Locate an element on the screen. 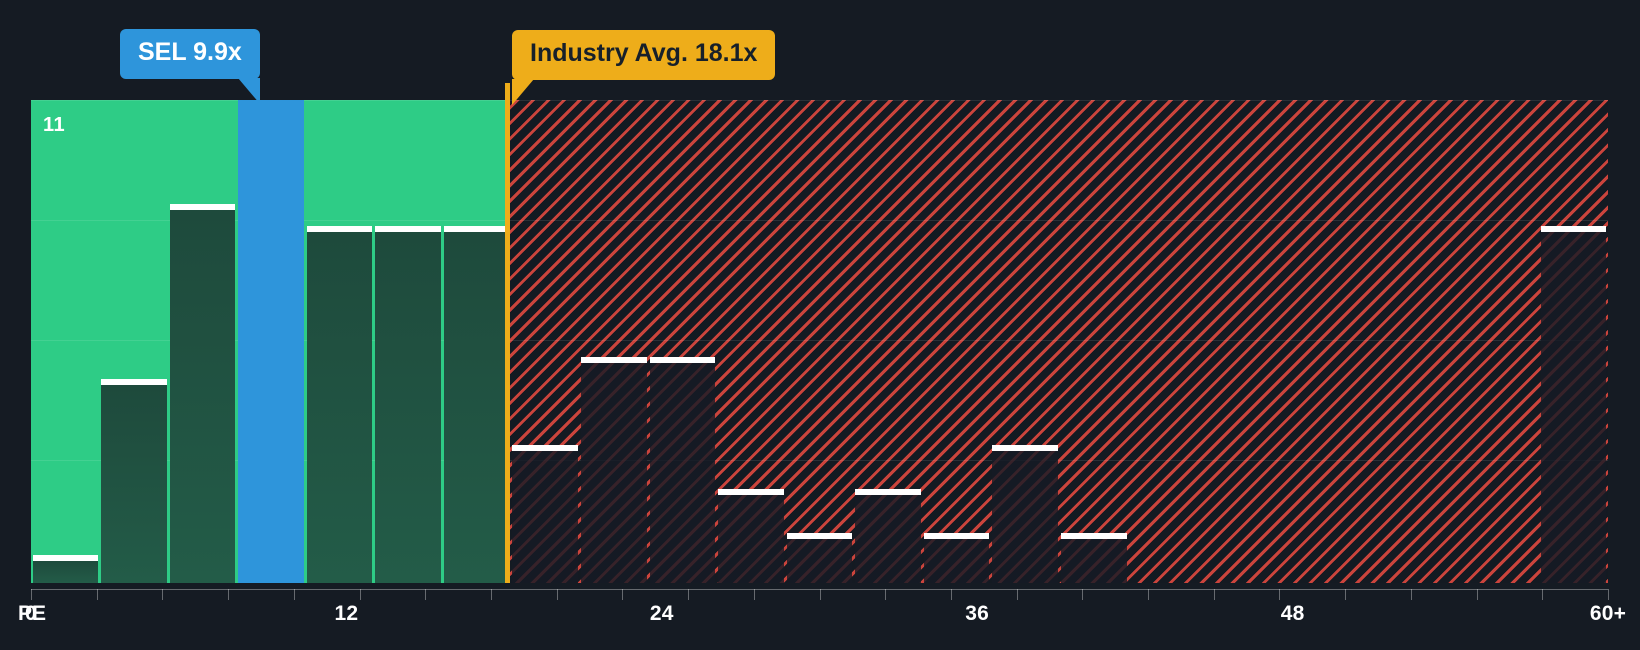  y-max-value-label: 11 is located at coordinates (54, 125).